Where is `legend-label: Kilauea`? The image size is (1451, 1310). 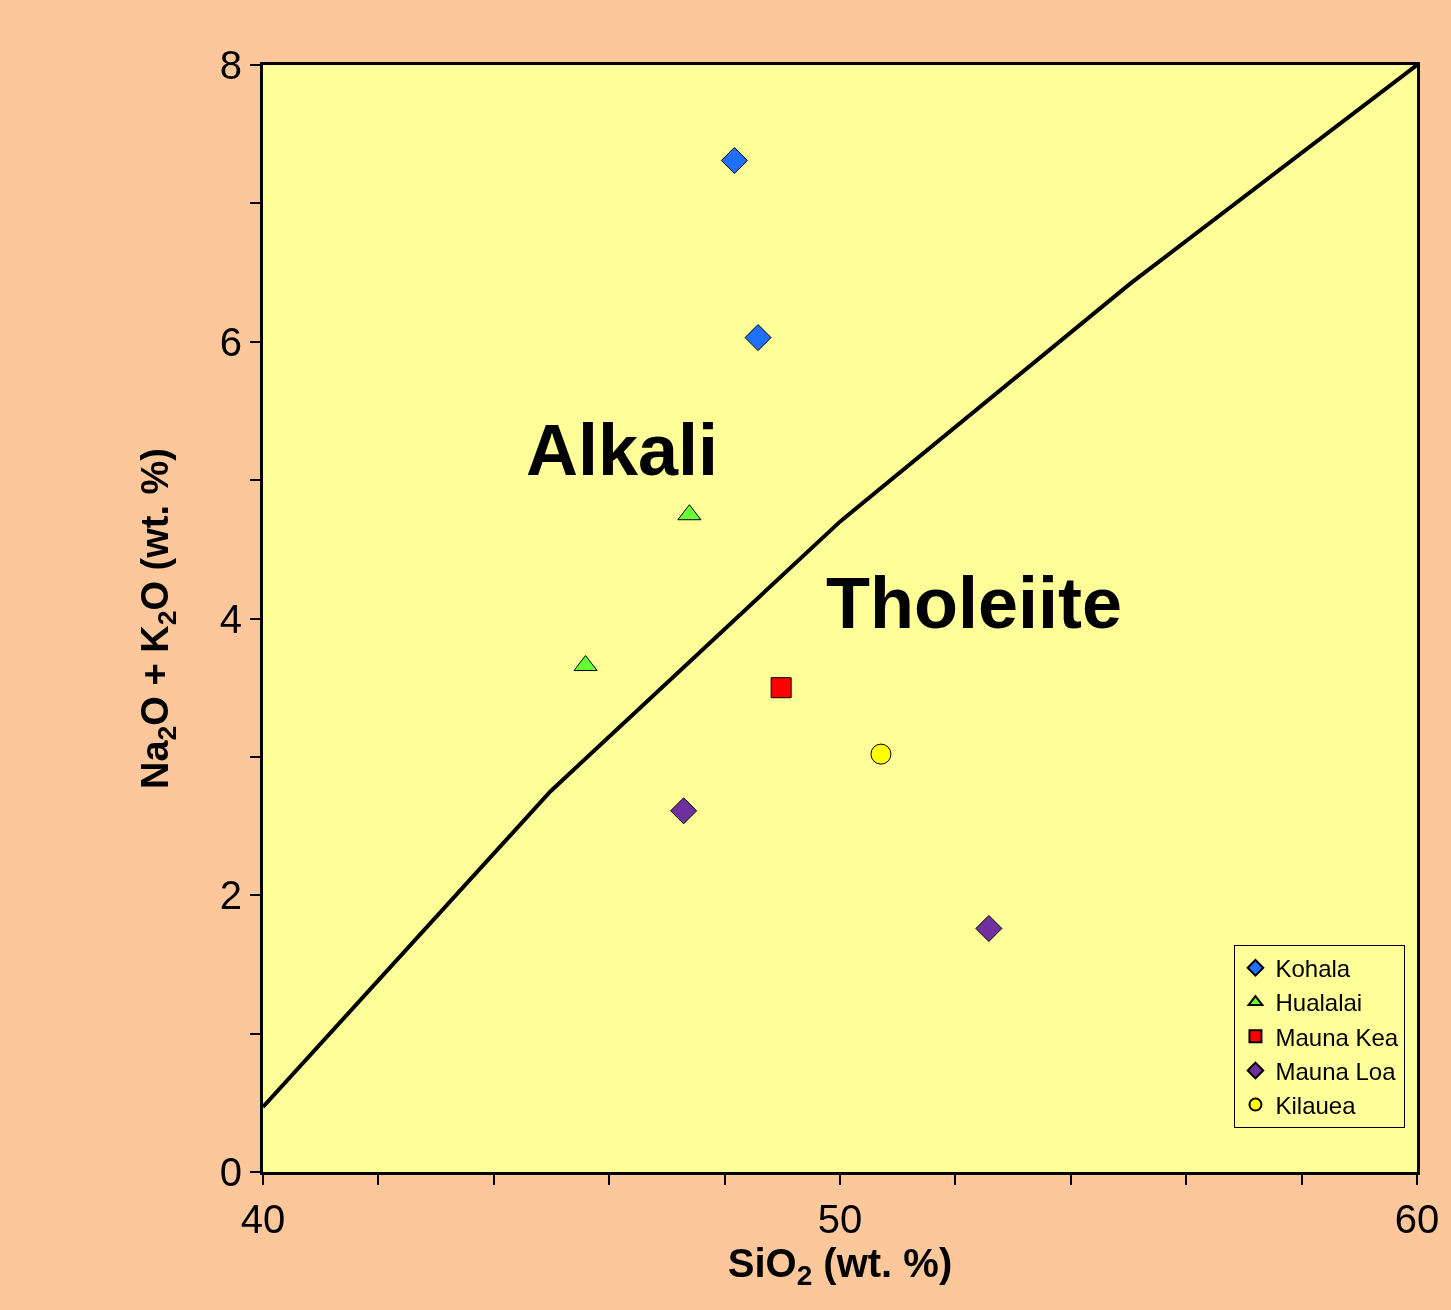
legend-label: Kilauea is located at coordinates (1316, 1105).